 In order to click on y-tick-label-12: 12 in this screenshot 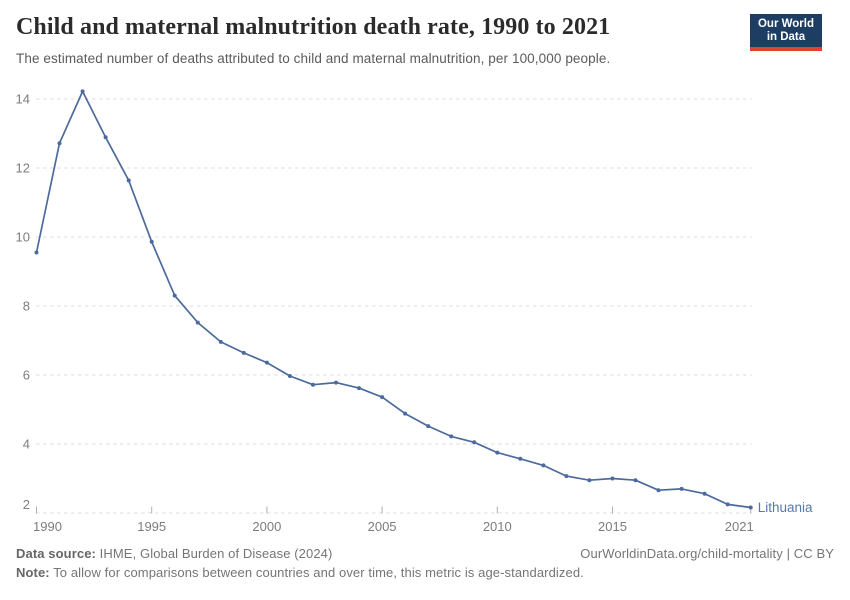, I will do `click(23, 168)`.